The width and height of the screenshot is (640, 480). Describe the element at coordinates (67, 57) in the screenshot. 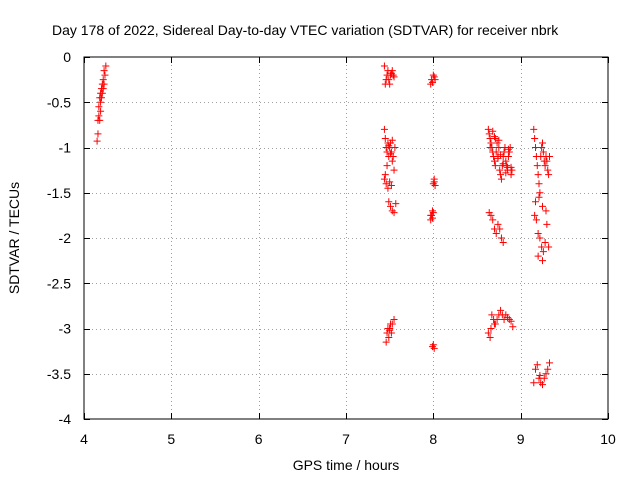

I see `y-tick-label: 0` at that location.